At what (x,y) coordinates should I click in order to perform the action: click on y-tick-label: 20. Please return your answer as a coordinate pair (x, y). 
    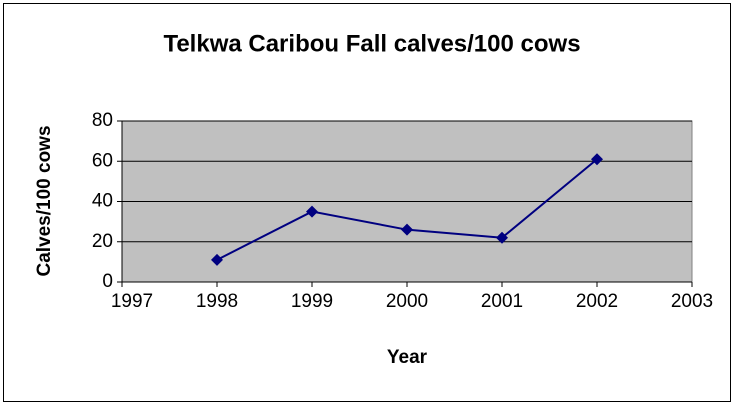
    Looking at the image, I should click on (102, 241).